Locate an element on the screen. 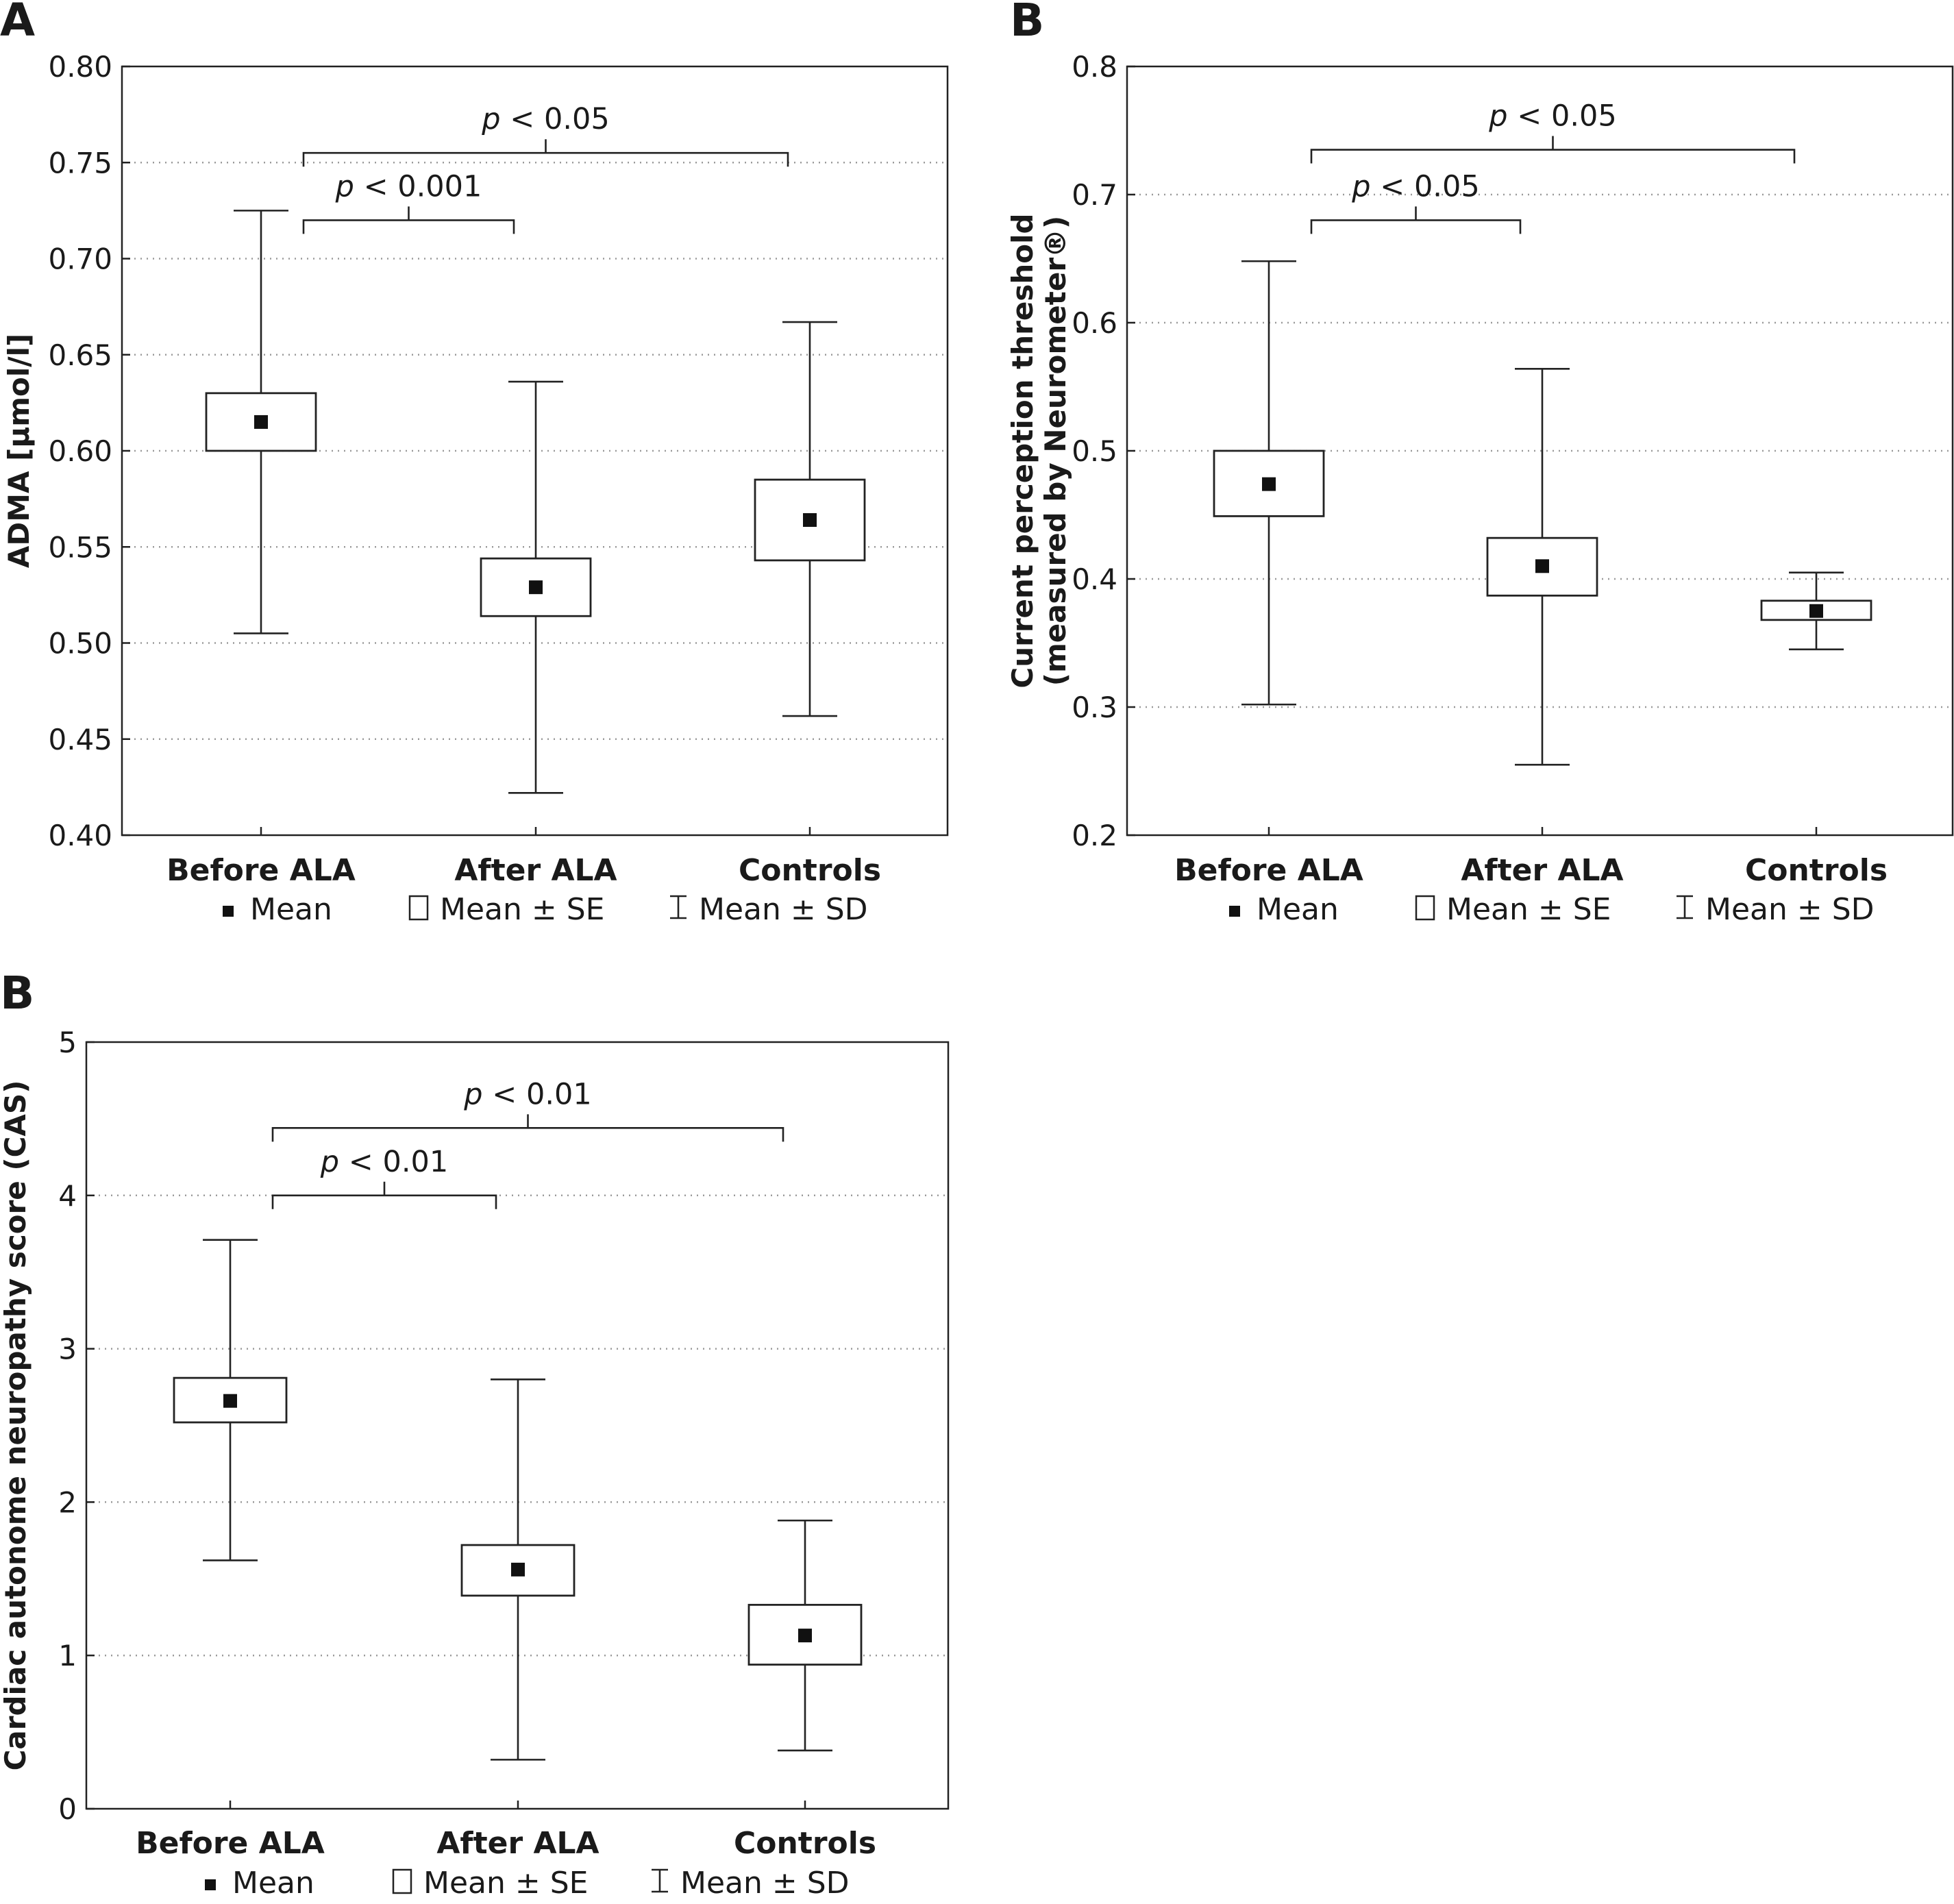  y-tick-label: 0.6 is located at coordinates (1094, 323).